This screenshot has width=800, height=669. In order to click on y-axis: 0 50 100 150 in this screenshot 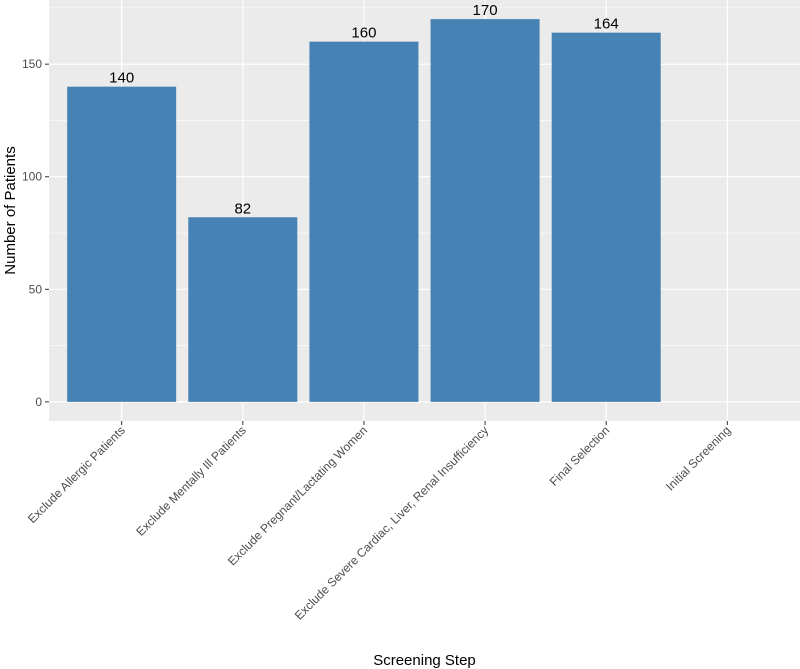, I will do `click(35, 233)`.